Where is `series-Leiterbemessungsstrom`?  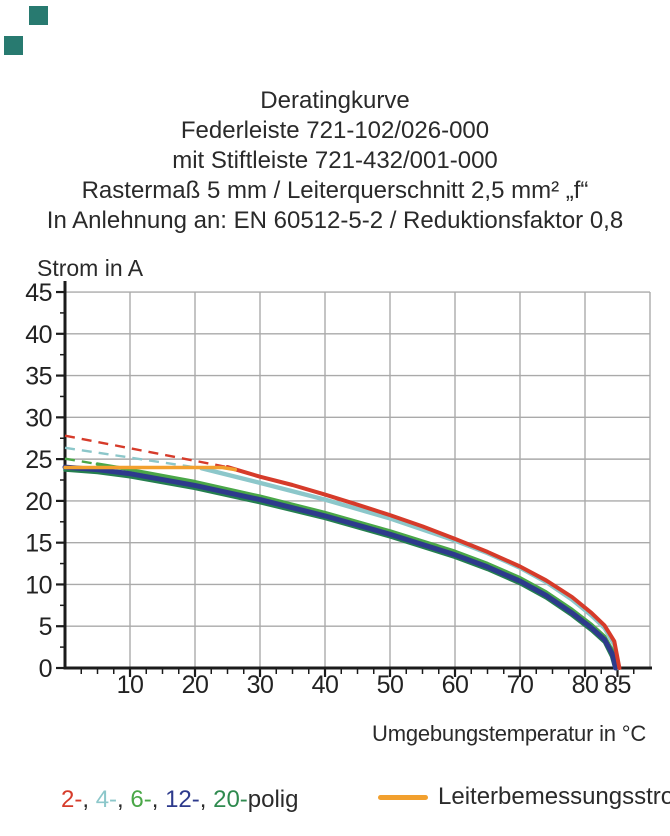 series-Leiterbemessungsstrom is located at coordinates (150, 468).